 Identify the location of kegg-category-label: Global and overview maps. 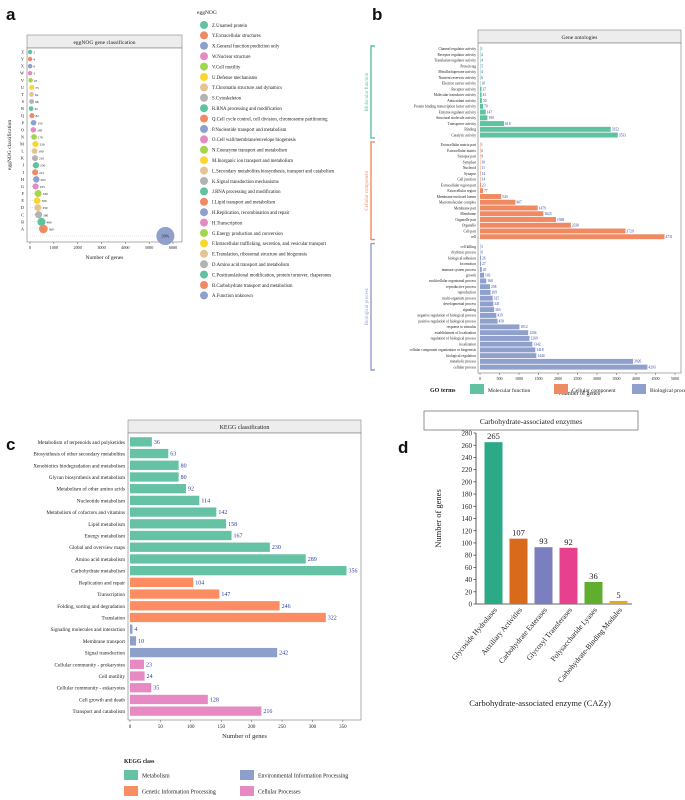
(97, 548).